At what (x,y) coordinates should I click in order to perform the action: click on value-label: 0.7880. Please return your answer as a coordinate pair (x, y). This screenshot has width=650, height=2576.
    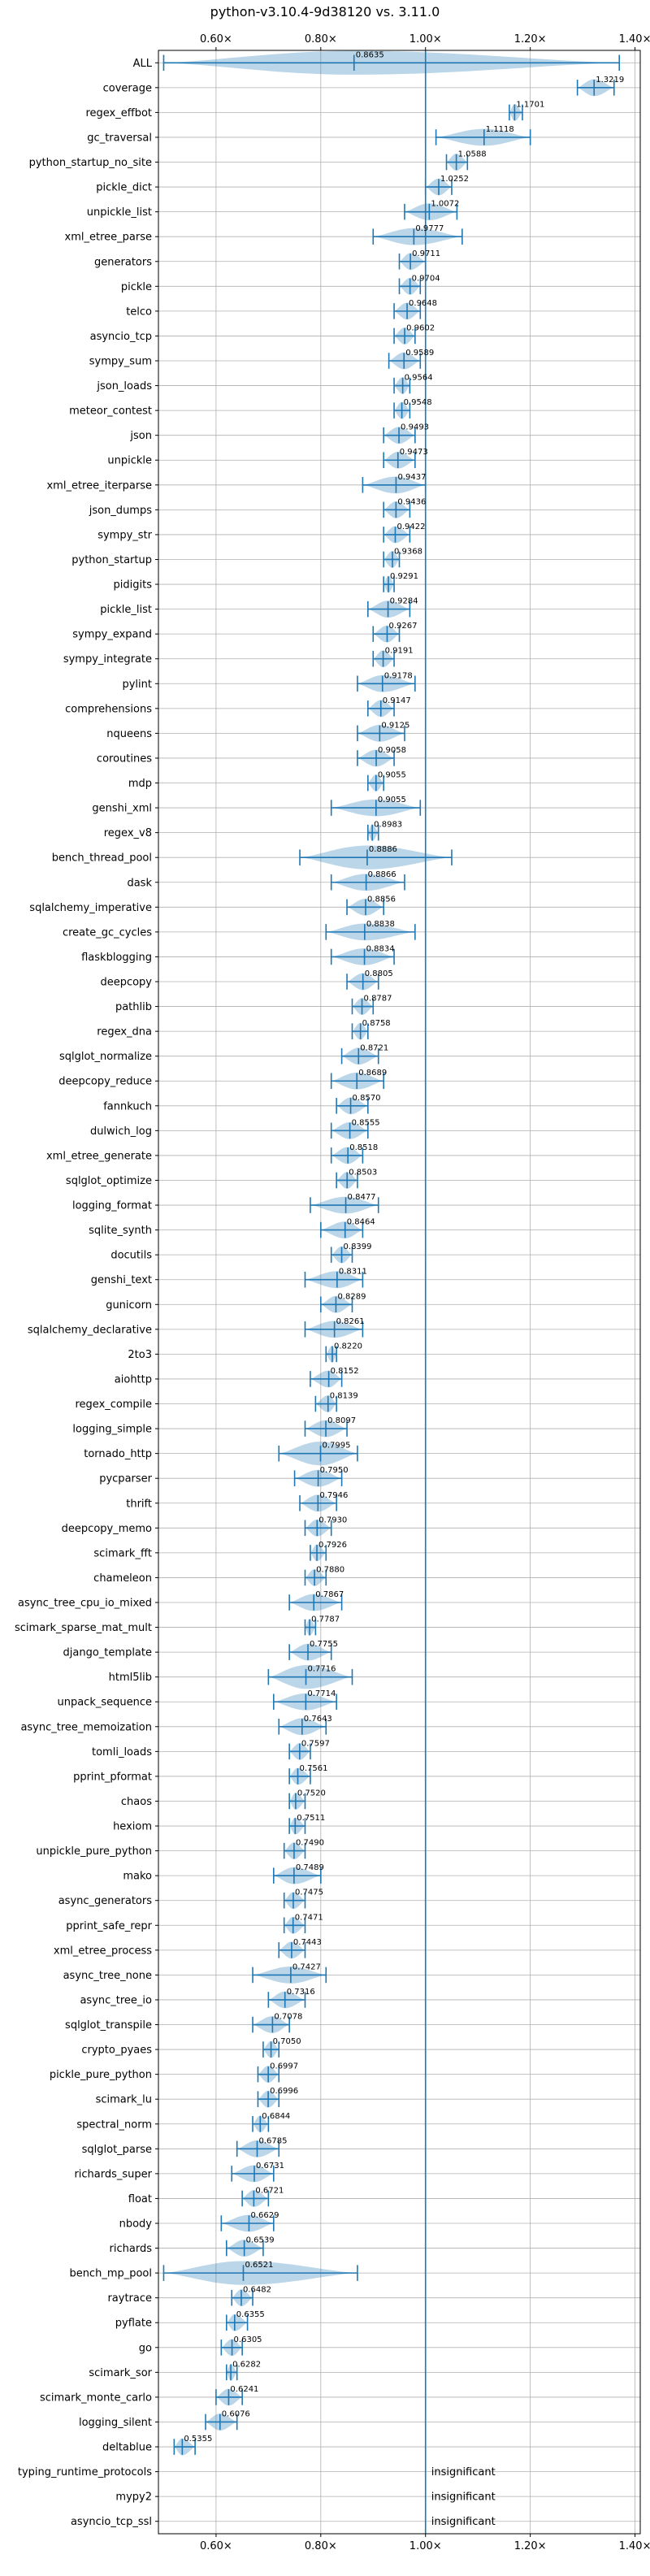
    Looking at the image, I should click on (330, 1569).